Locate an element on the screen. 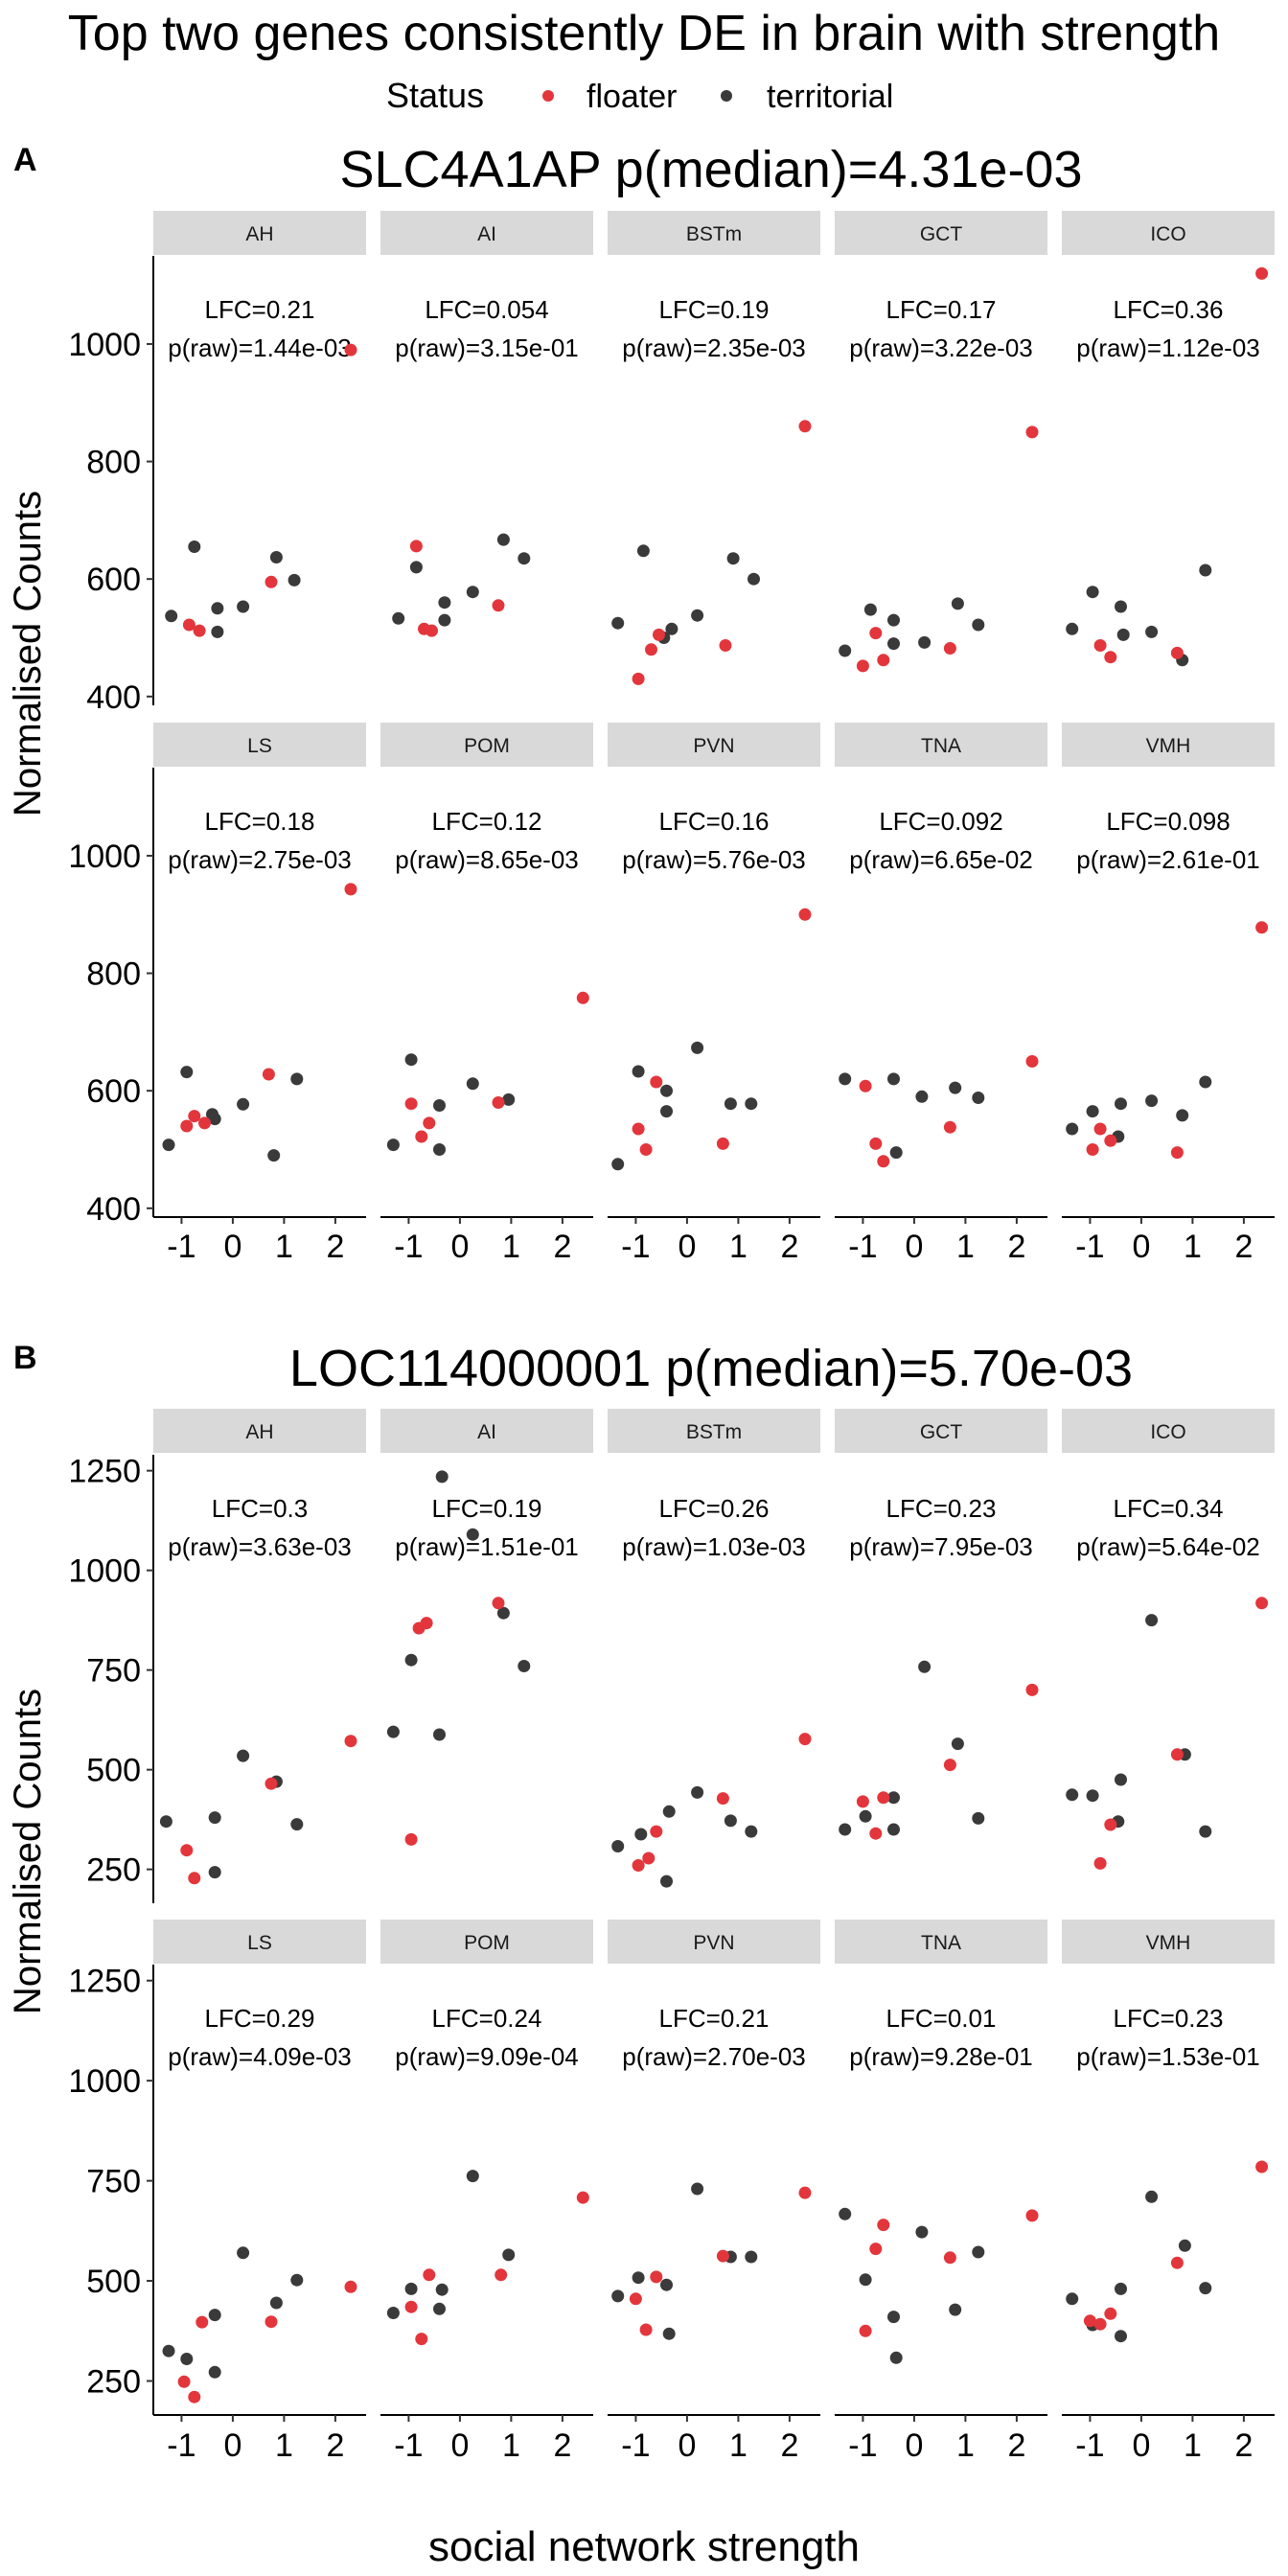 The image size is (1288, 2576). p-raw-annotation: p(raw)=1.44e-03 is located at coordinates (260, 348).